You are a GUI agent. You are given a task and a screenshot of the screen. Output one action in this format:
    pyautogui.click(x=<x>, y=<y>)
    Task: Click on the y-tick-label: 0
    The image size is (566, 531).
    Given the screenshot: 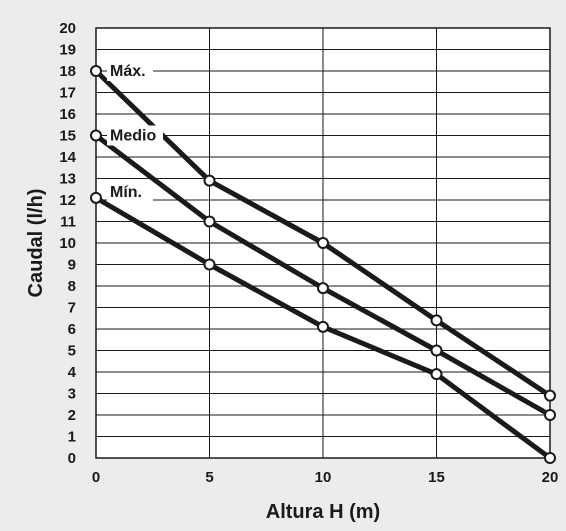 What is the action you would take?
    pyautogui.click(x=72, y=458)
    